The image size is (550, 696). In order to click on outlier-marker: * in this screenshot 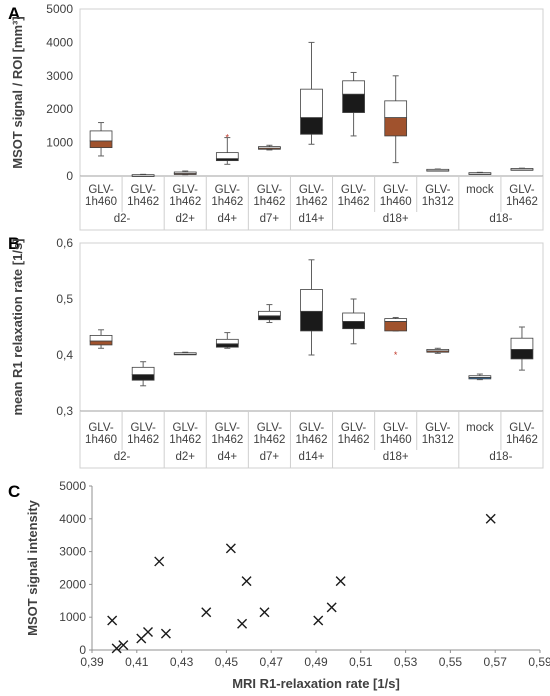, I will do `click(396, 355)`.